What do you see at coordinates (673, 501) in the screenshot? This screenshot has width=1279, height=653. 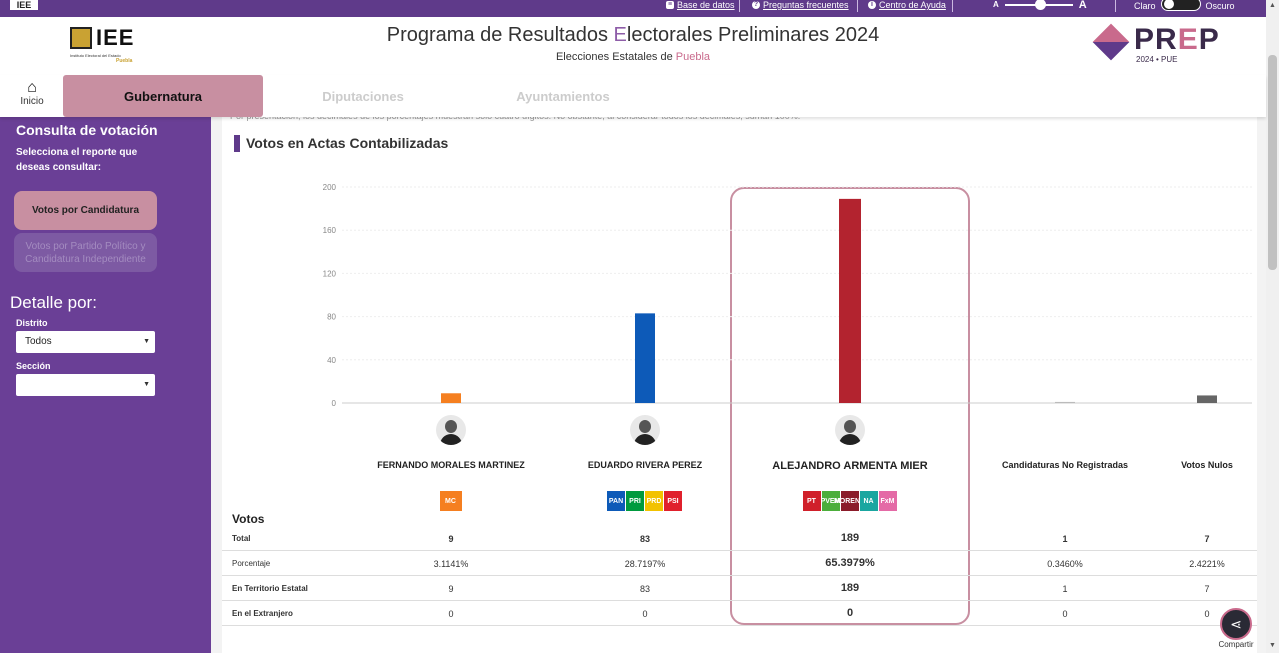 I see `party-logo: PSI` at bounding box center [673, 501].